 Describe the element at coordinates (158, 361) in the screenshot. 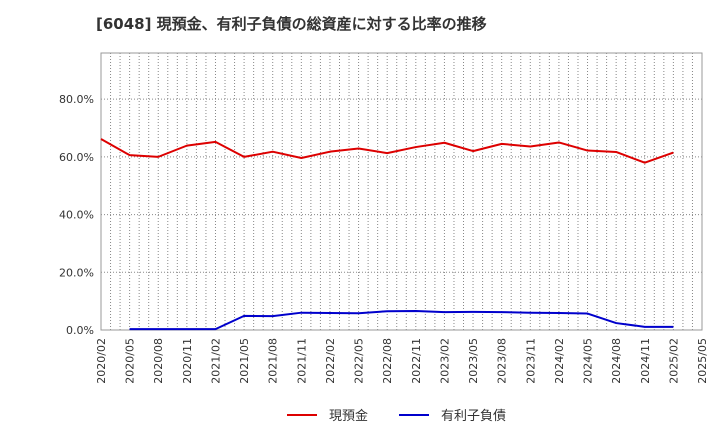

I see `x-tick-label: 2020/08` at that location.